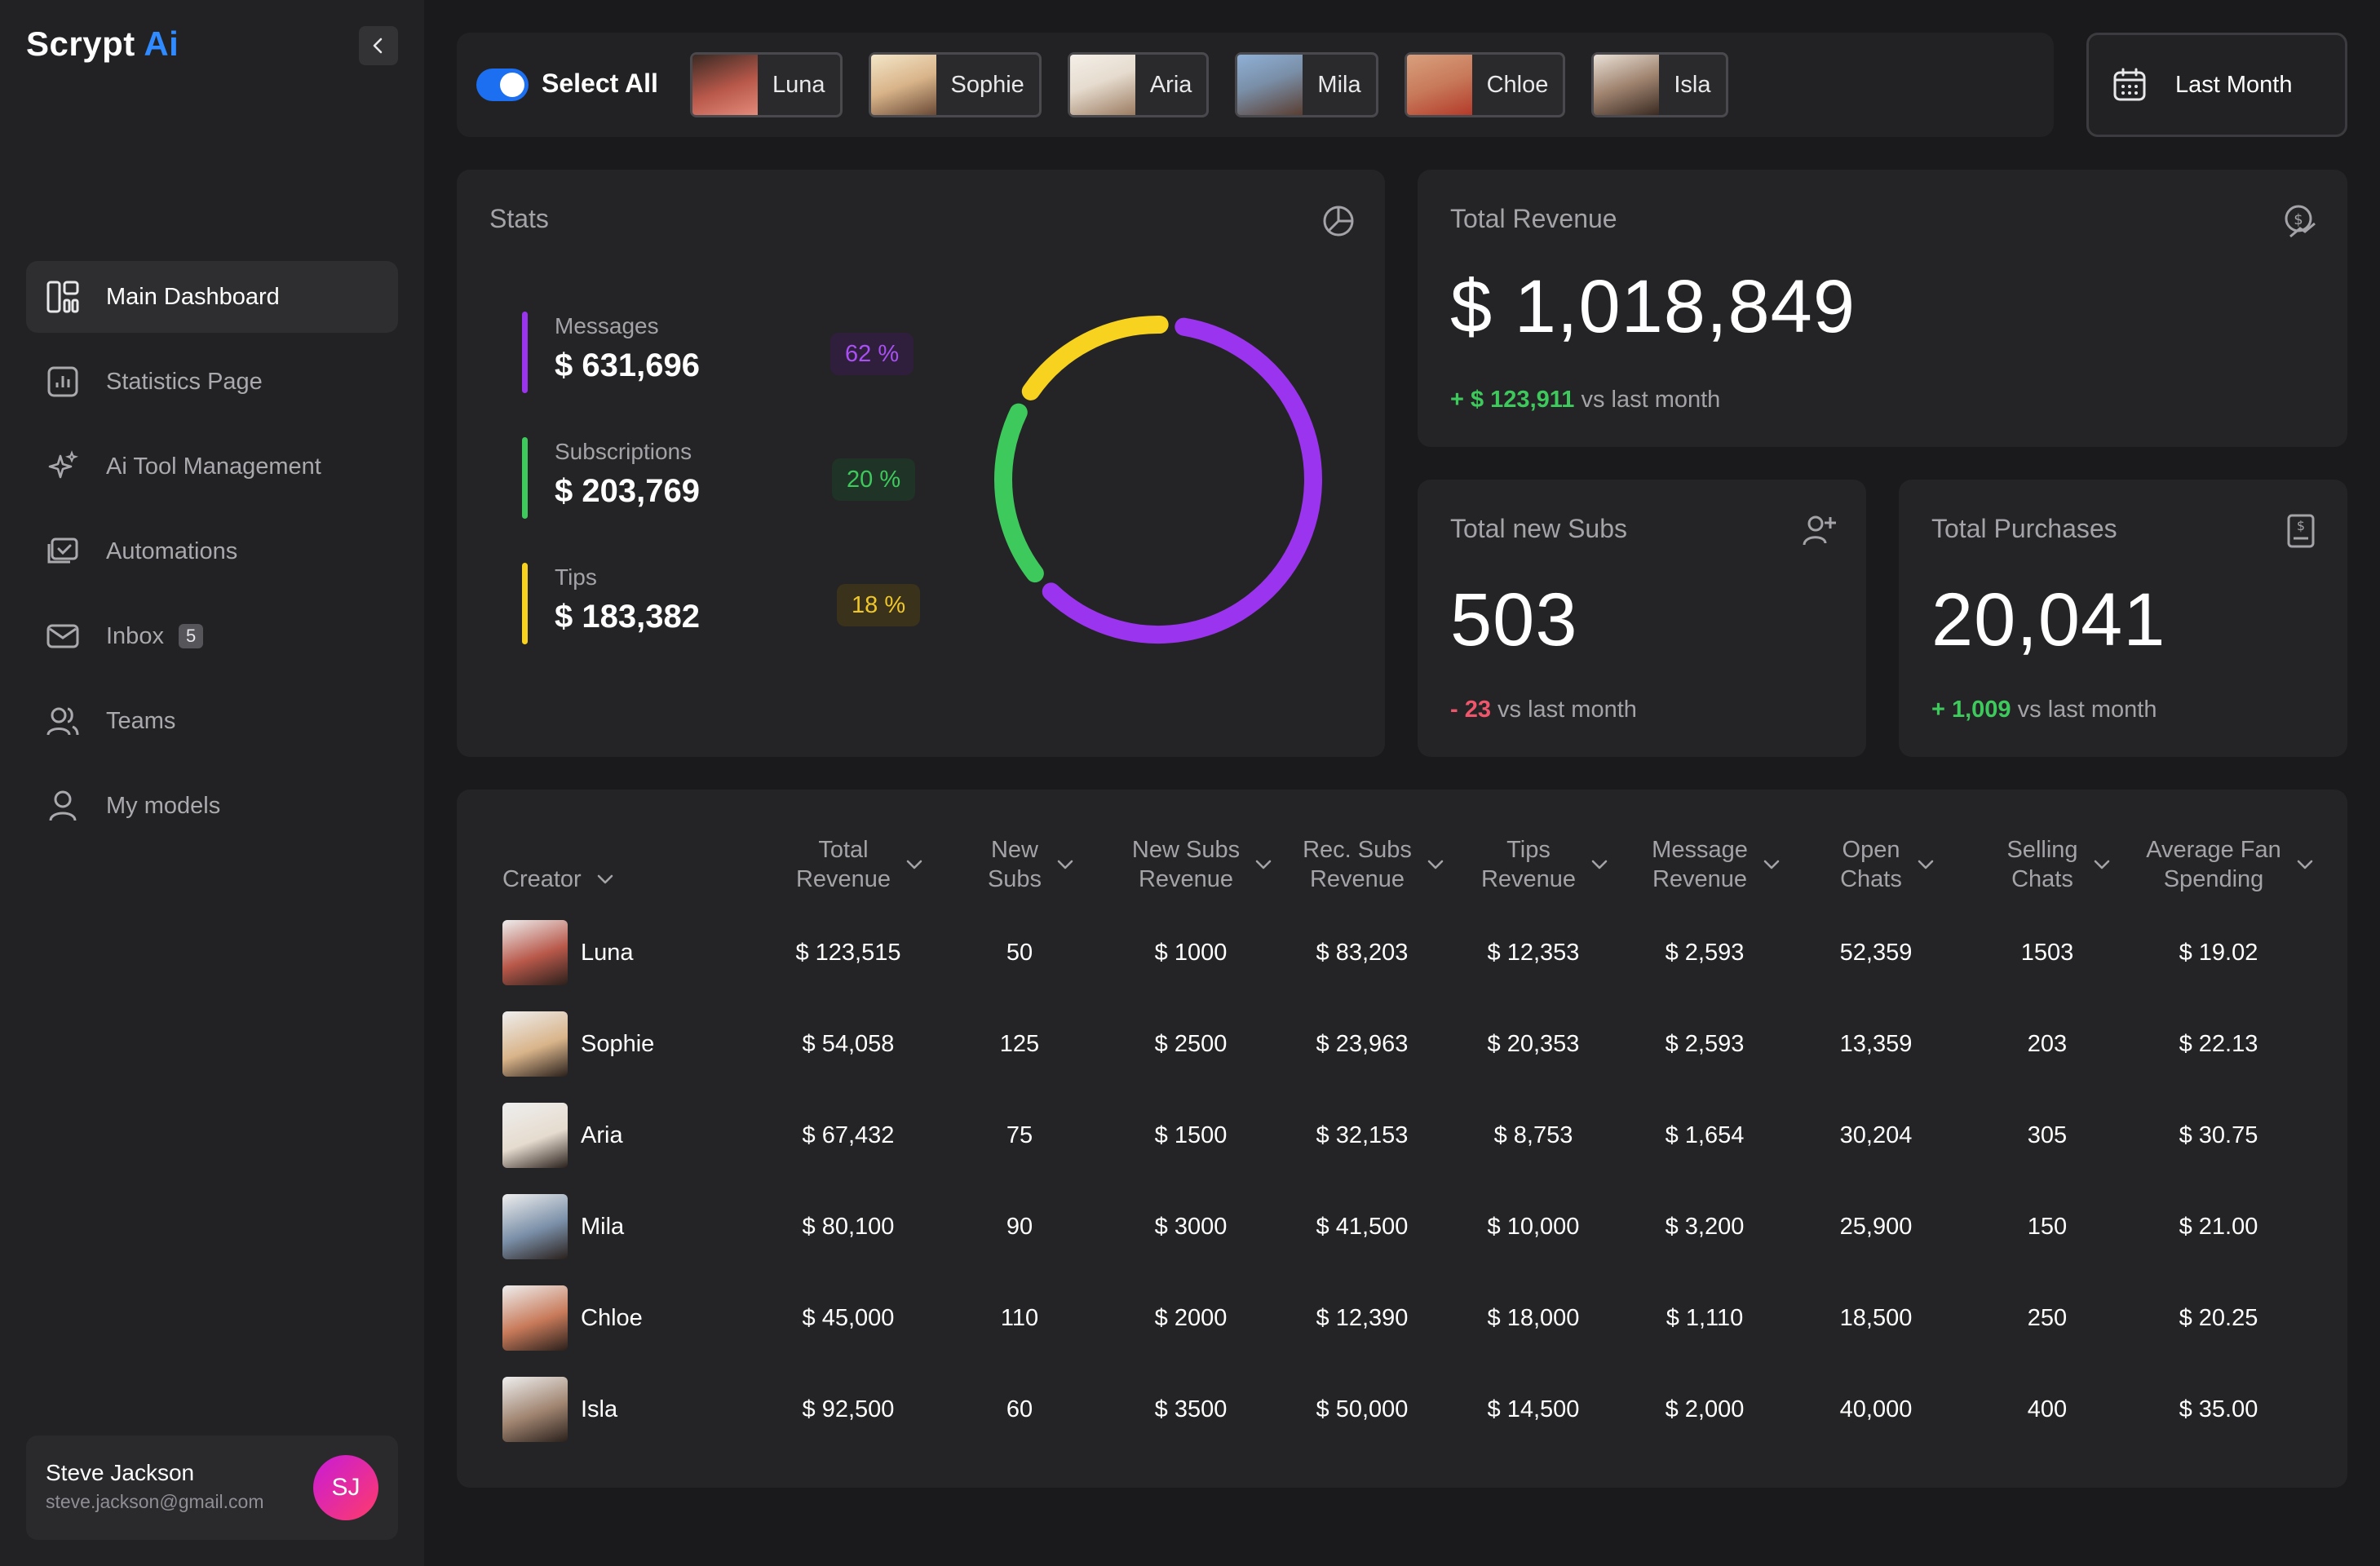 This screenshot has width=2380, height=1566. Describe the element at coordinates (1876, 1134) in the screenshot. I see `table-cell: 30,204` at that location.